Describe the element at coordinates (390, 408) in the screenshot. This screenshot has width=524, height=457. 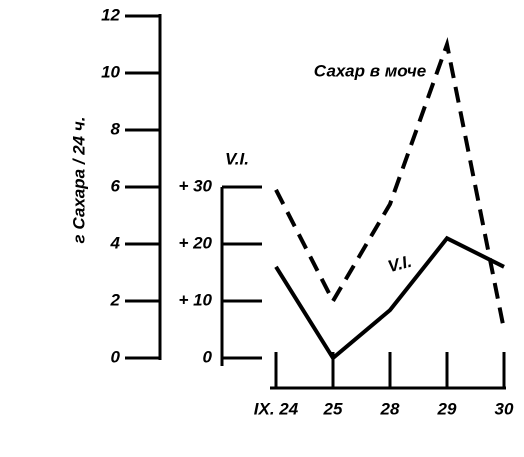
I see `x-tick-label: 28` at that location.